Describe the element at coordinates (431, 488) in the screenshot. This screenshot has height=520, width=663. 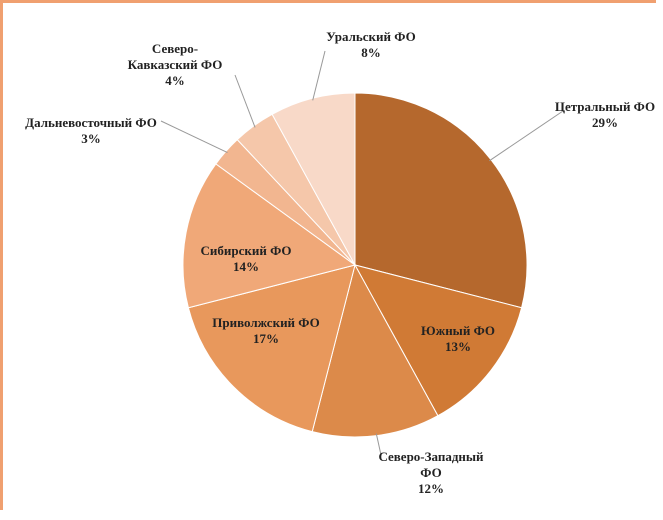
I see `value-label: 12%` at that location.